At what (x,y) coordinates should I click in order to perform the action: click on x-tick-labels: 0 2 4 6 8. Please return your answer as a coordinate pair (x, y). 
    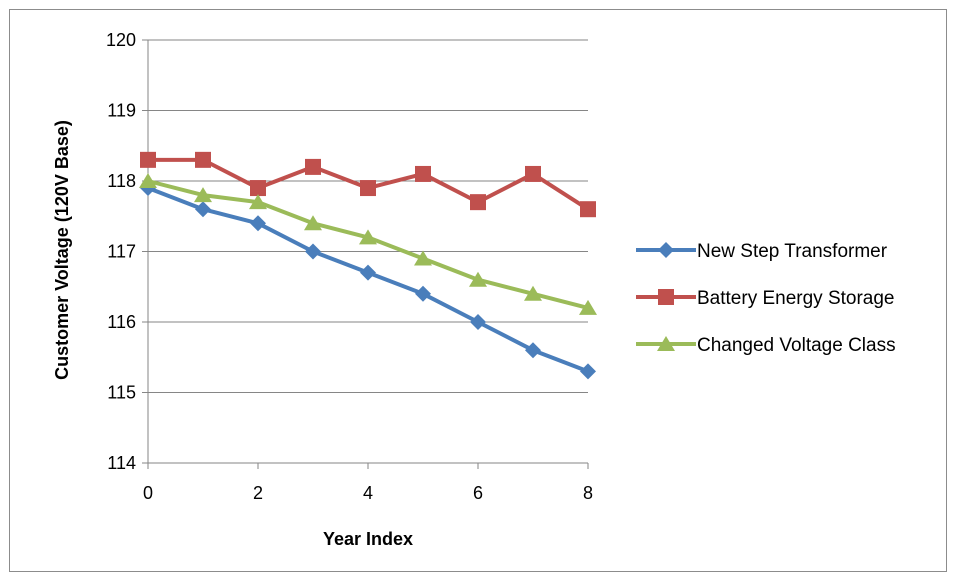
    Looking at the image, I should click on (368, 493).